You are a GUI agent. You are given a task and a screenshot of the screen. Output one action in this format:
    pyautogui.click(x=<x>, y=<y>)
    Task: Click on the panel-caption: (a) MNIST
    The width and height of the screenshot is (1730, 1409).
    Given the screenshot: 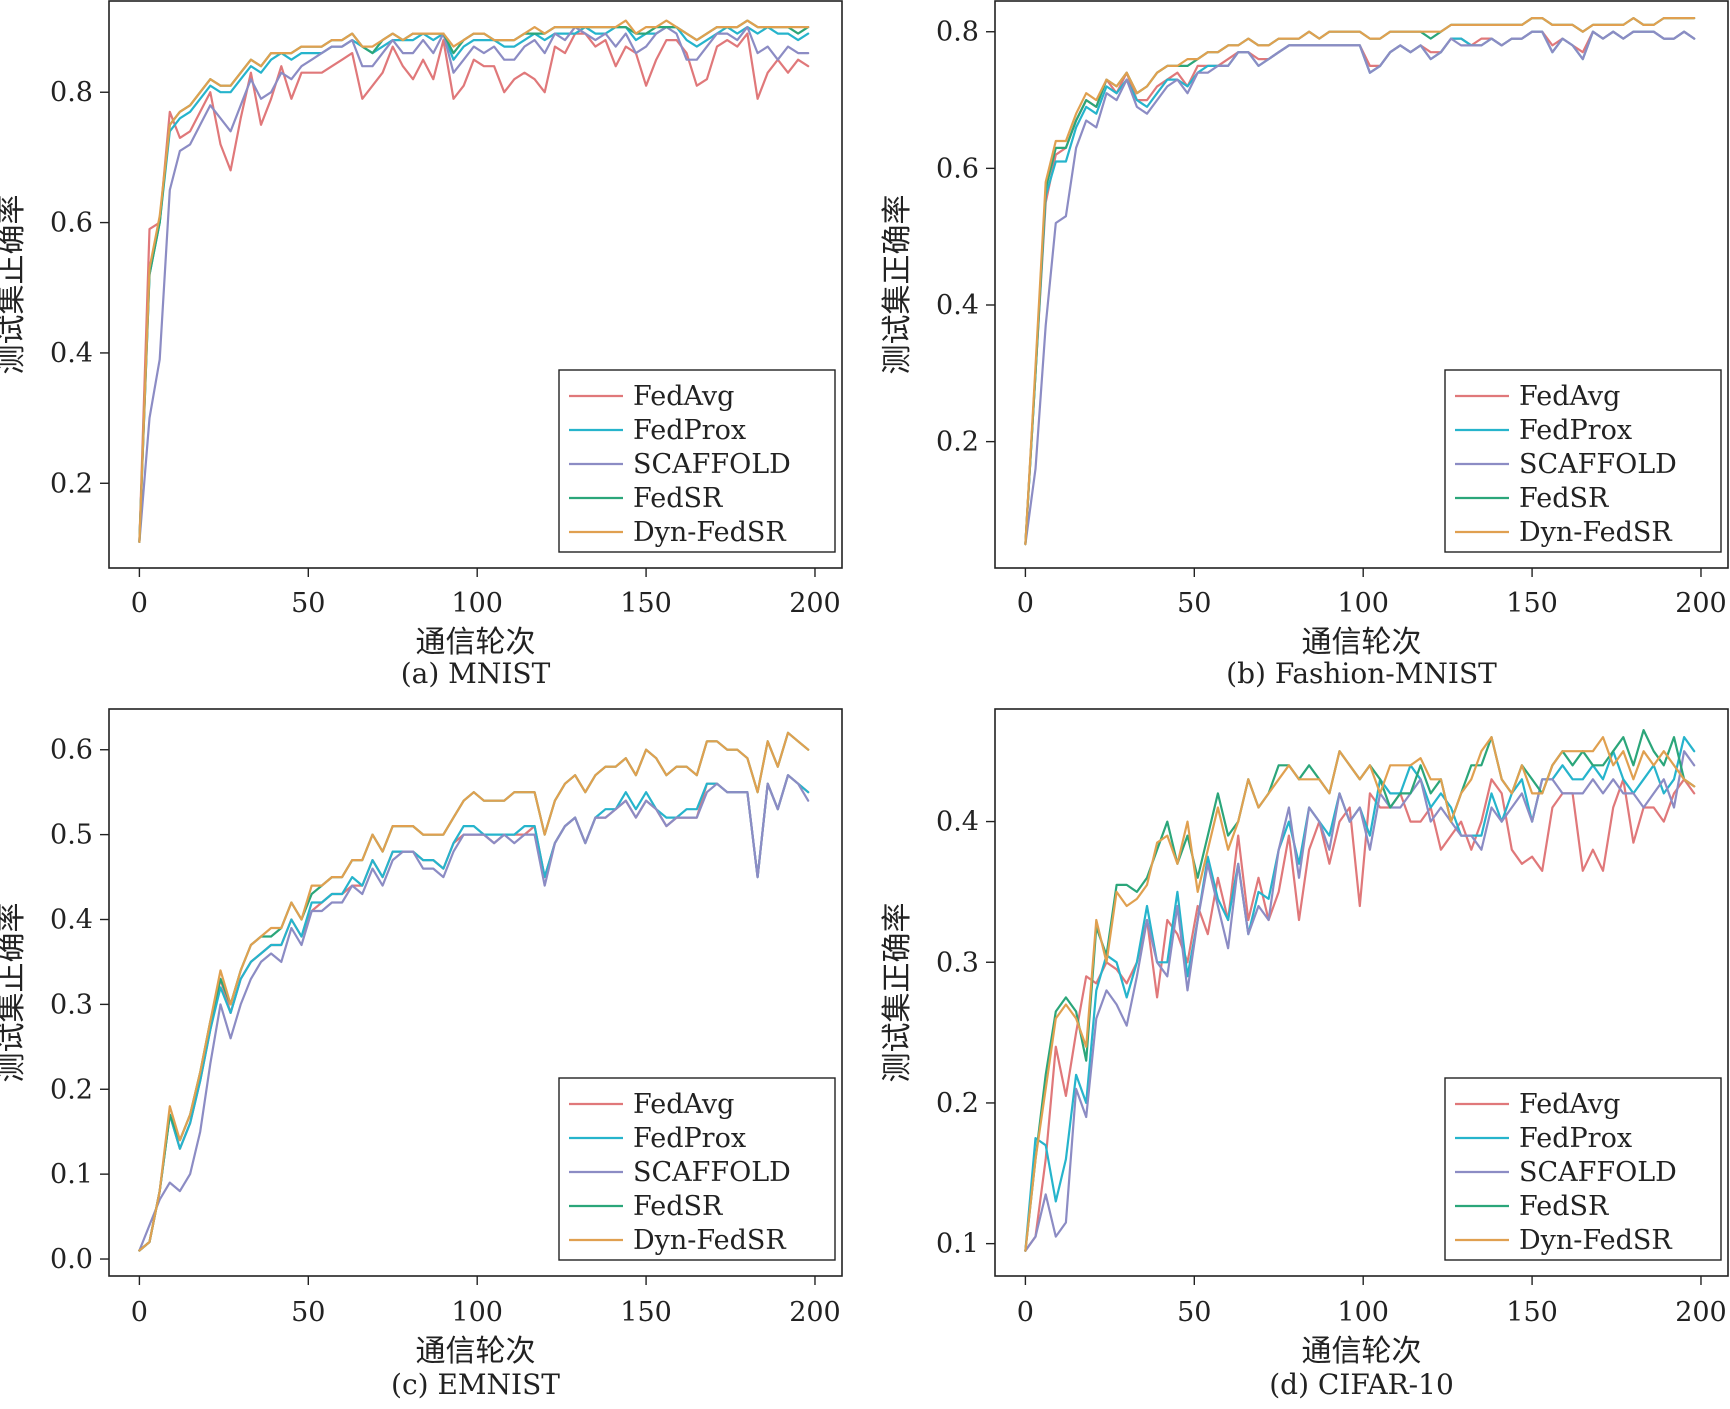 What is the action you would take?
    pyautogui.click(x=476, y=673)
    